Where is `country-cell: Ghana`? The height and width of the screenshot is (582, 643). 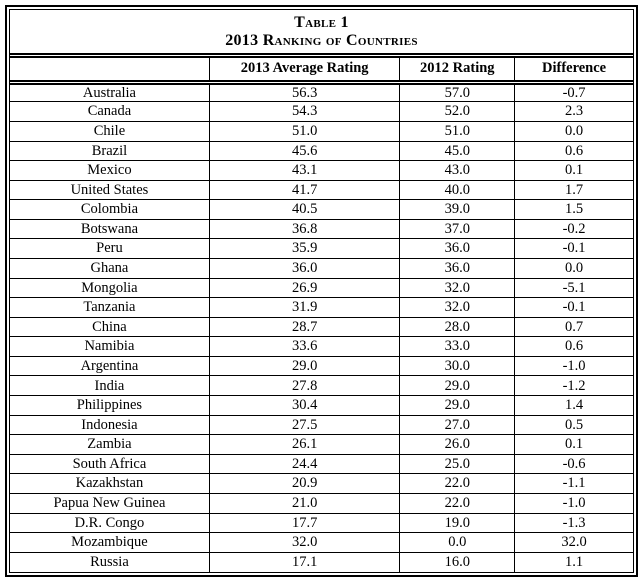 country-cell: Ghana is located at coordinates (110, 268).